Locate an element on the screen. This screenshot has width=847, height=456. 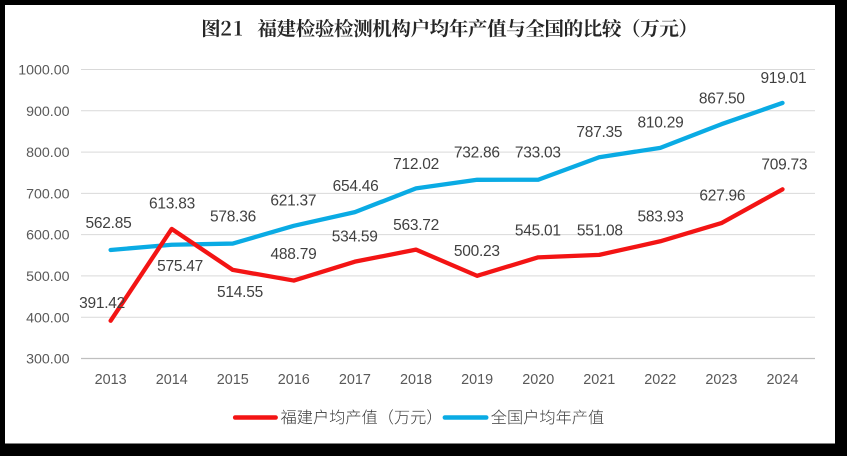
svg-text: 578.36 is located at coordinates (233, 217).